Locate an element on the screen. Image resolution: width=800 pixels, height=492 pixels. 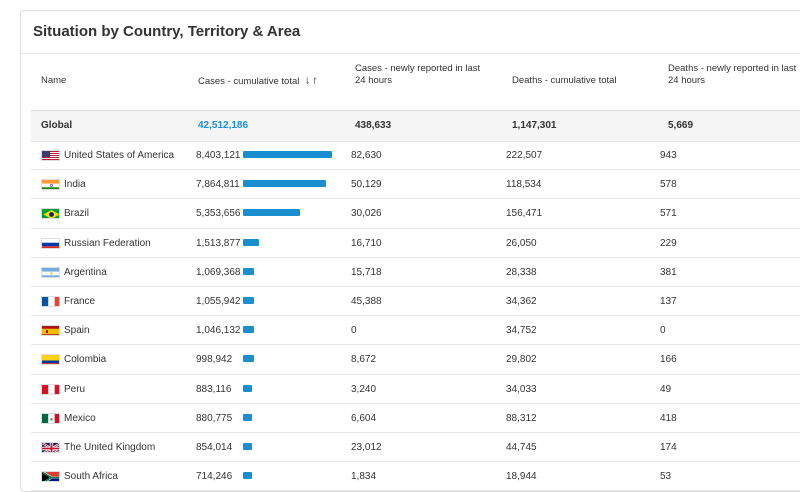
cases-new: 3,240 is located at coordinates (364, 389).